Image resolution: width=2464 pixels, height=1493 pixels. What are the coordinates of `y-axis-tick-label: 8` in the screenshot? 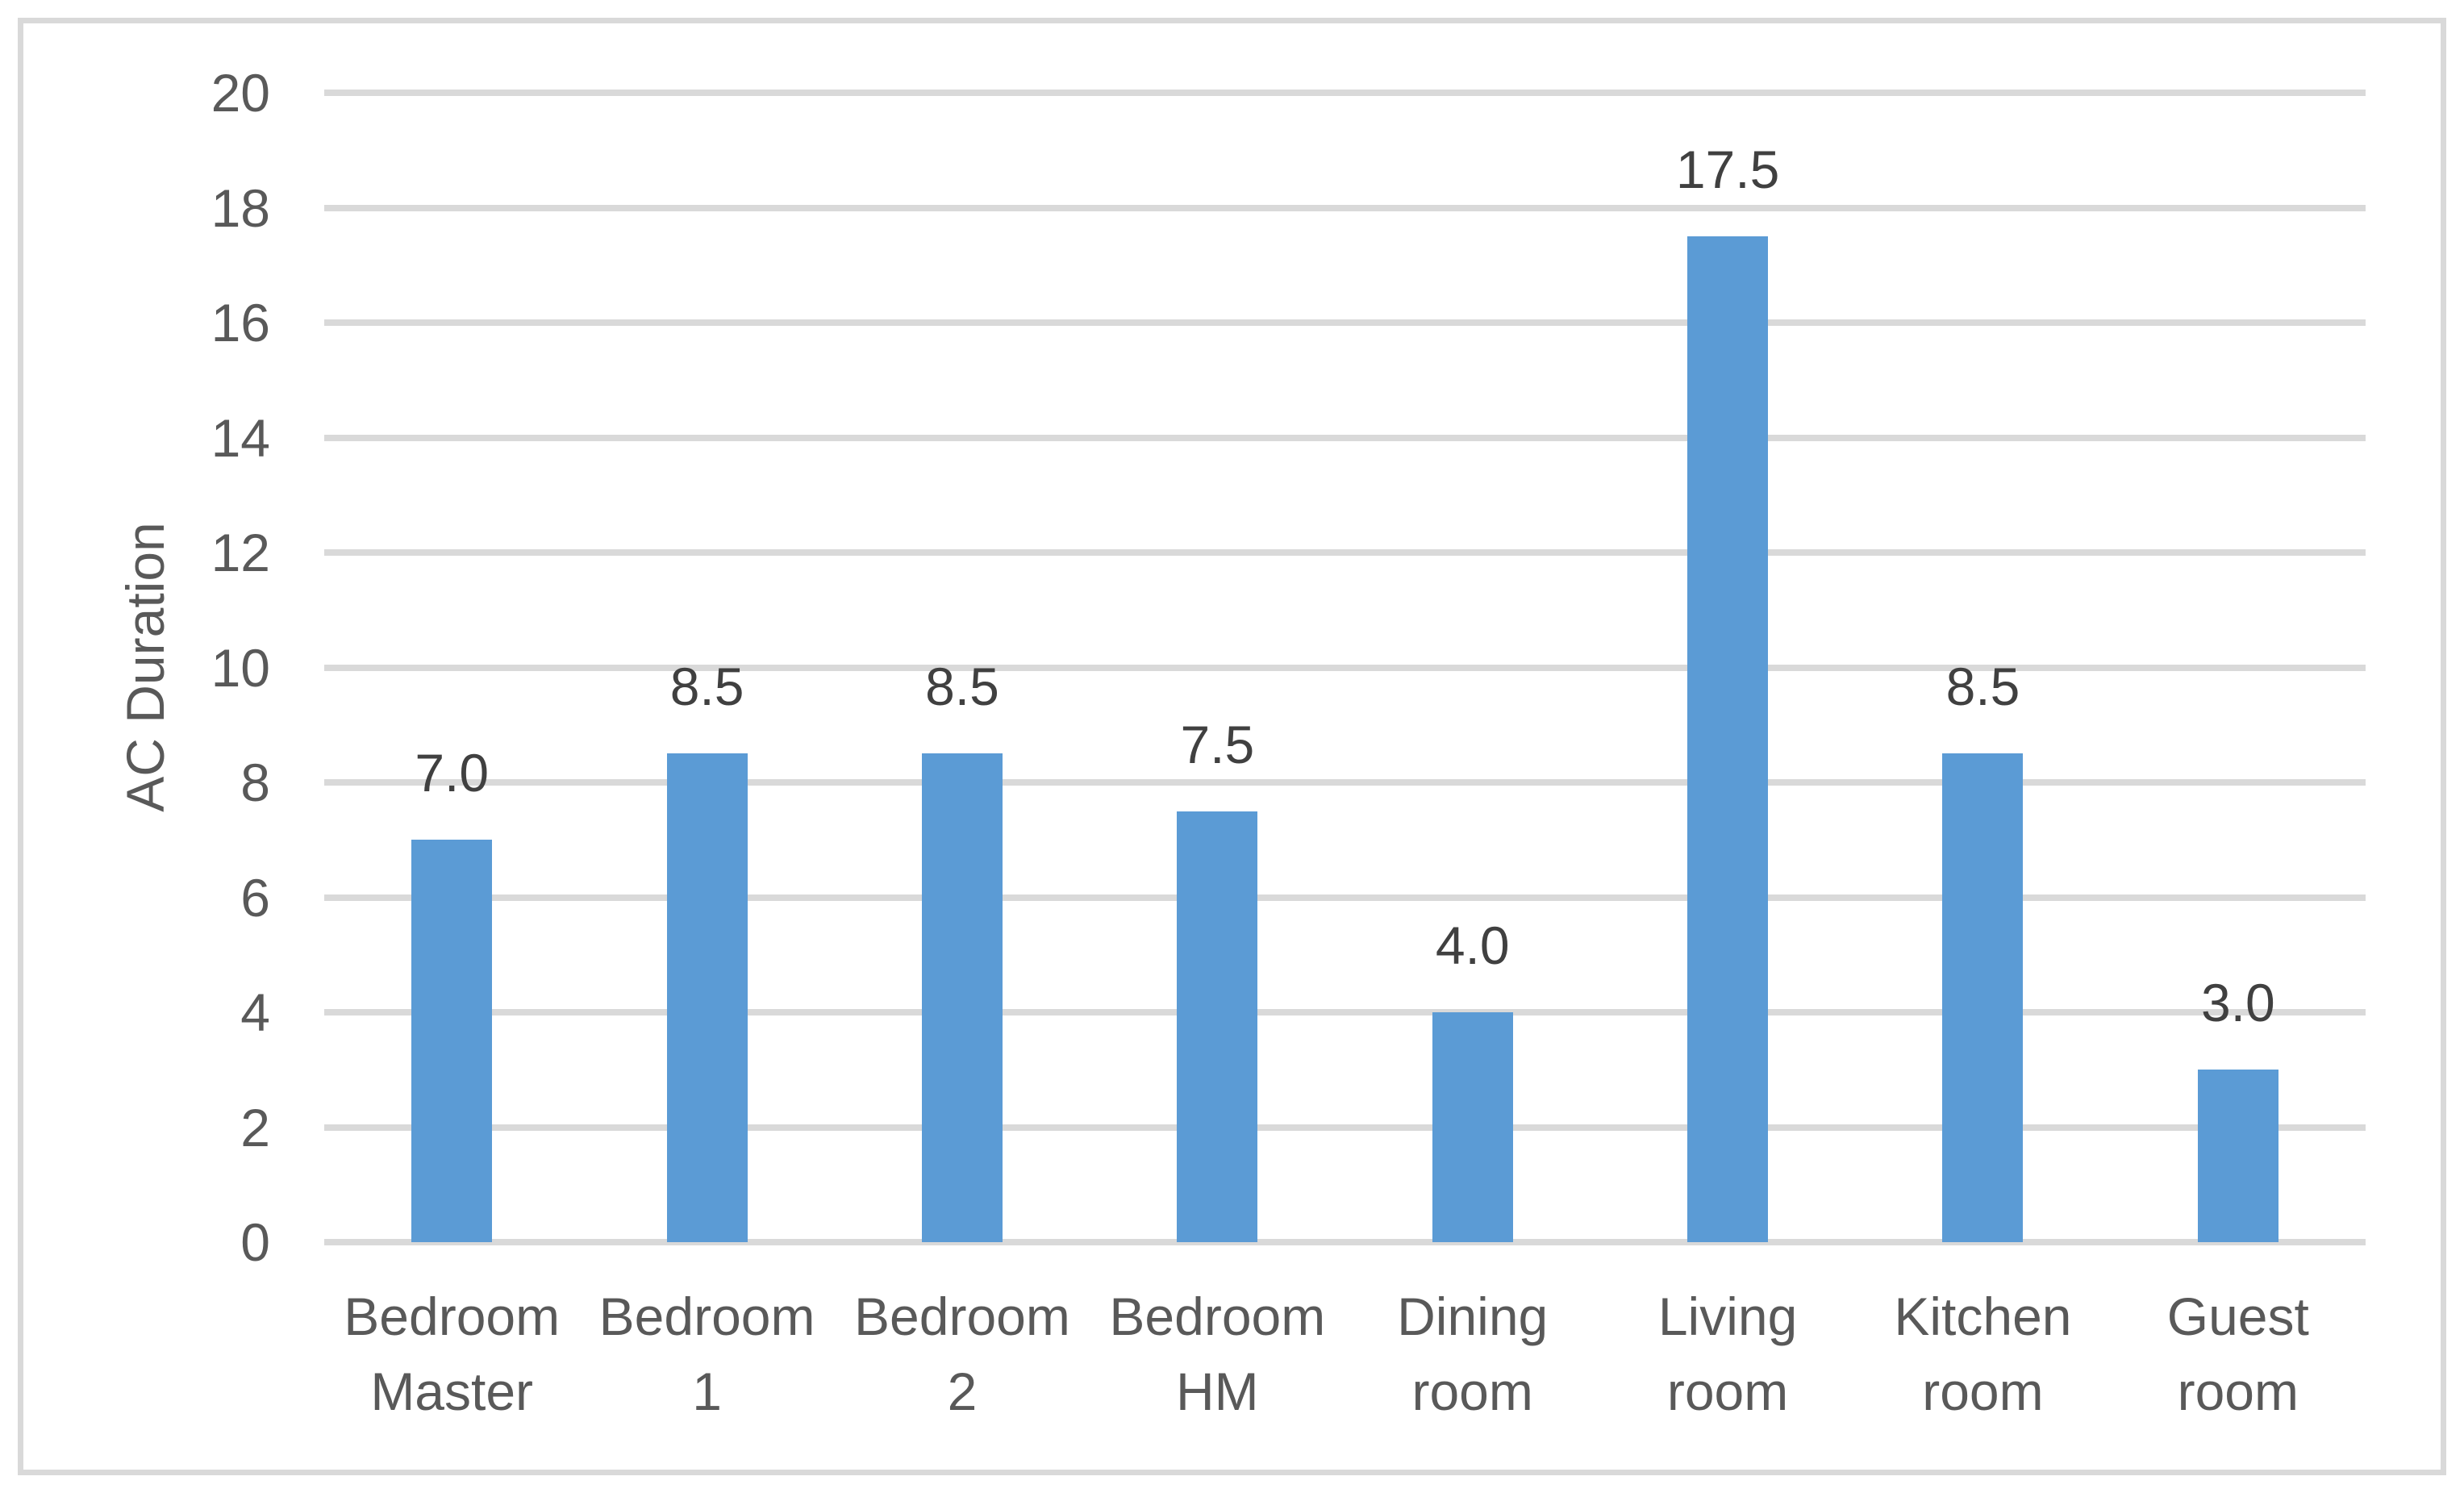 It's located at (255, 782).